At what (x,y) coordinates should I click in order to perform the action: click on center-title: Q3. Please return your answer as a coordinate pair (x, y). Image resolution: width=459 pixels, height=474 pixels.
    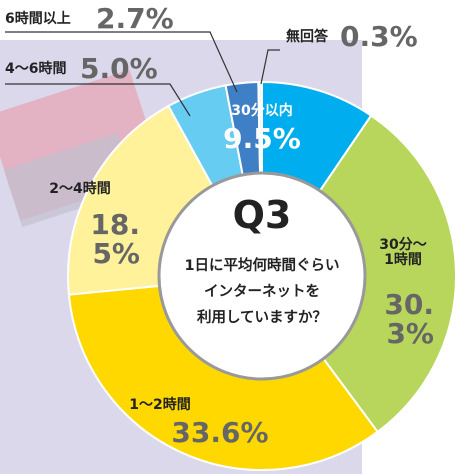
    Looking at the image, I should click on (262, 215).